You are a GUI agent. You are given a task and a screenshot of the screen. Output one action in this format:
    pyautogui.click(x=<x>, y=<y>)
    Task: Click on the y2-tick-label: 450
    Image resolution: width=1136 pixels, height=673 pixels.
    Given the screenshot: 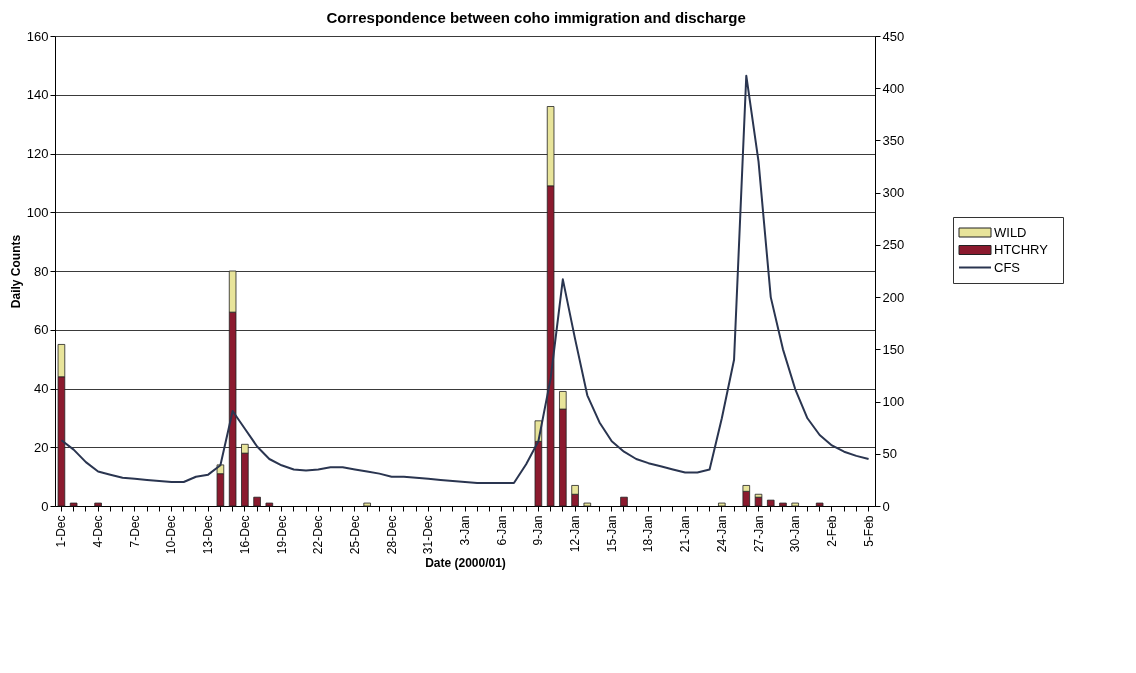 What is the action you would take?
    pyautogui.click(x=893, y=36)
    